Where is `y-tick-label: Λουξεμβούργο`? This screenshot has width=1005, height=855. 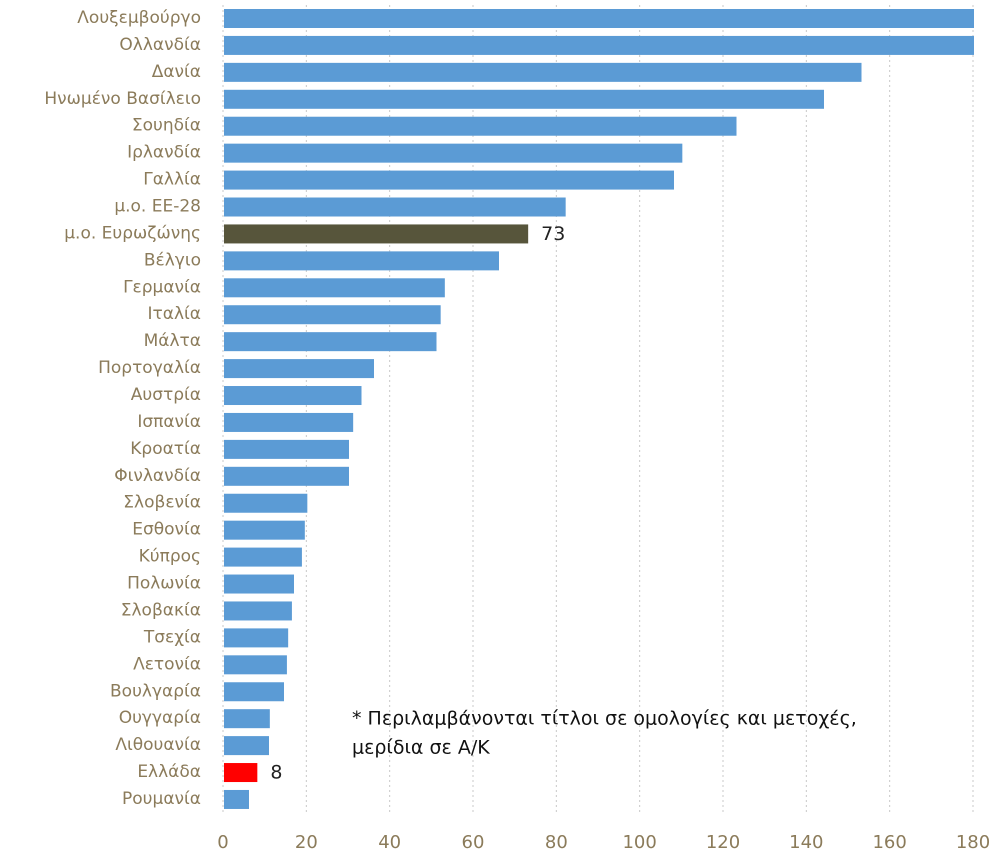
y-tick-label: Λουξεμβούργο is located at coordinates (139, 18).